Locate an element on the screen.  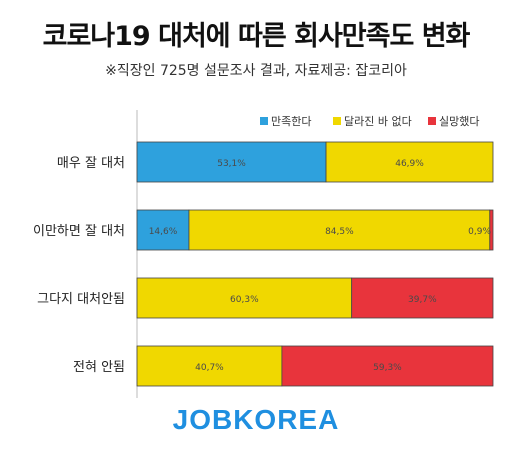
data-label: 39,7% is located at coordinates (422, 300).